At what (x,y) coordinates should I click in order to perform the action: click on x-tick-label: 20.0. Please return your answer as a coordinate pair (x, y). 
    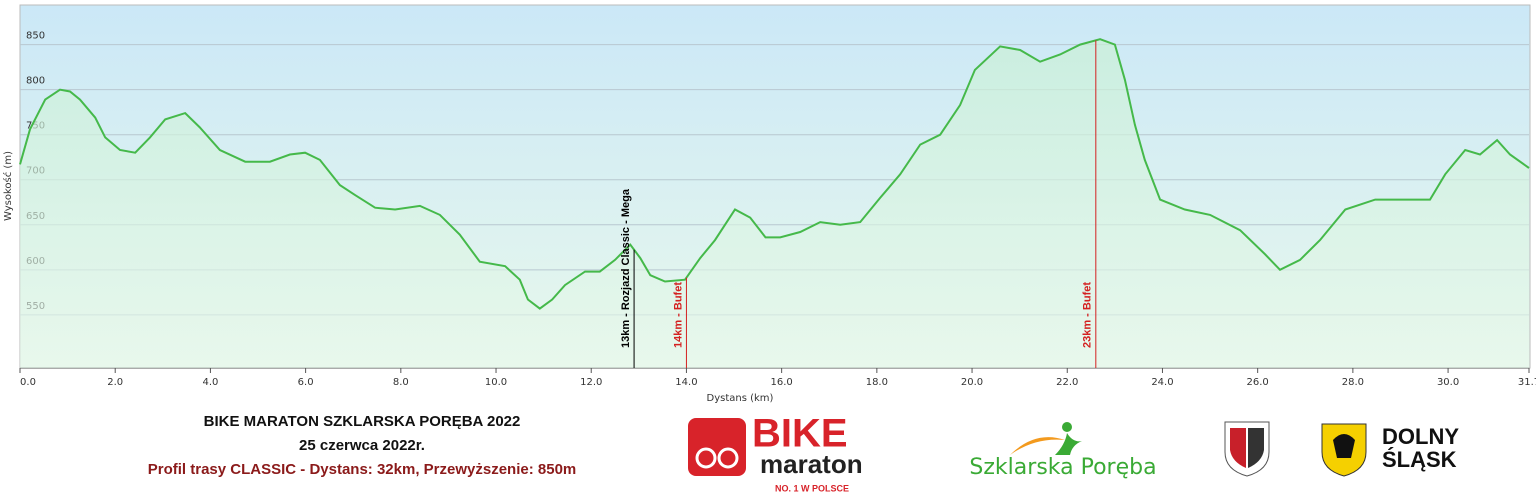
    Looking at the image, I should click on (972, 382).